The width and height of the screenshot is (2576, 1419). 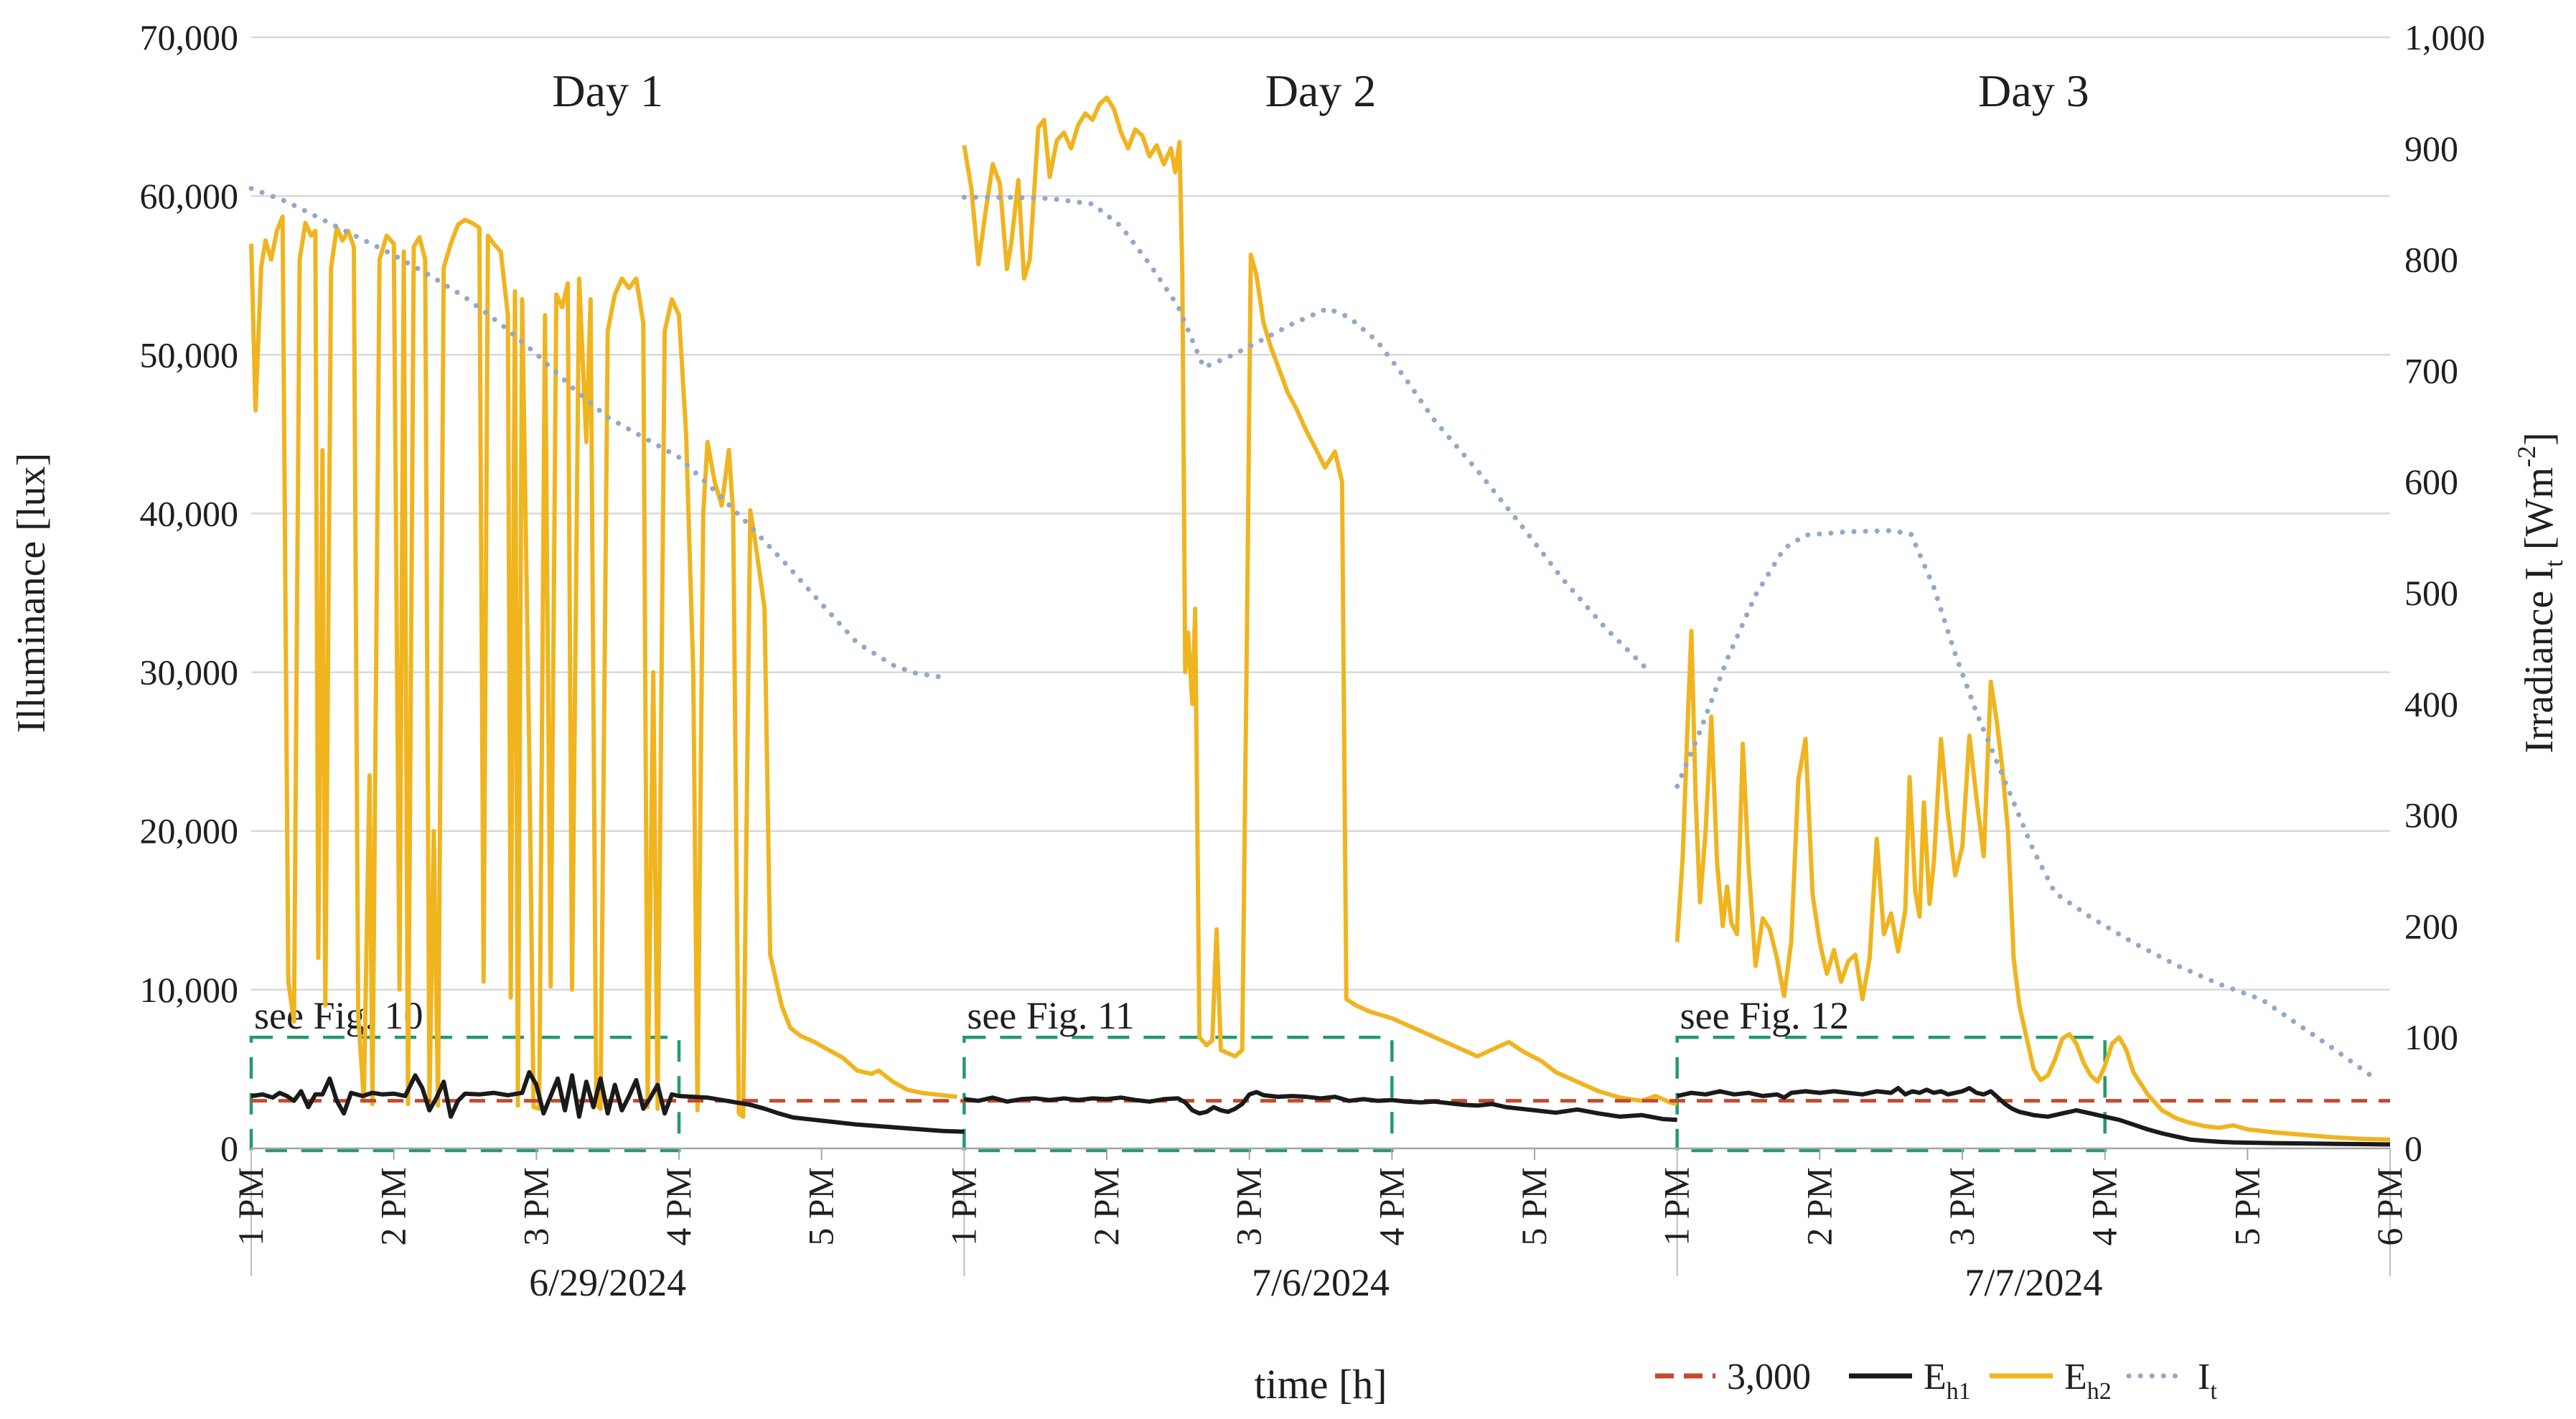 What do you see at coordinates (32, 593) in the screenshot?
I see `left-axis-title: Illuminance [lux]` at bounding box center [32, 593].